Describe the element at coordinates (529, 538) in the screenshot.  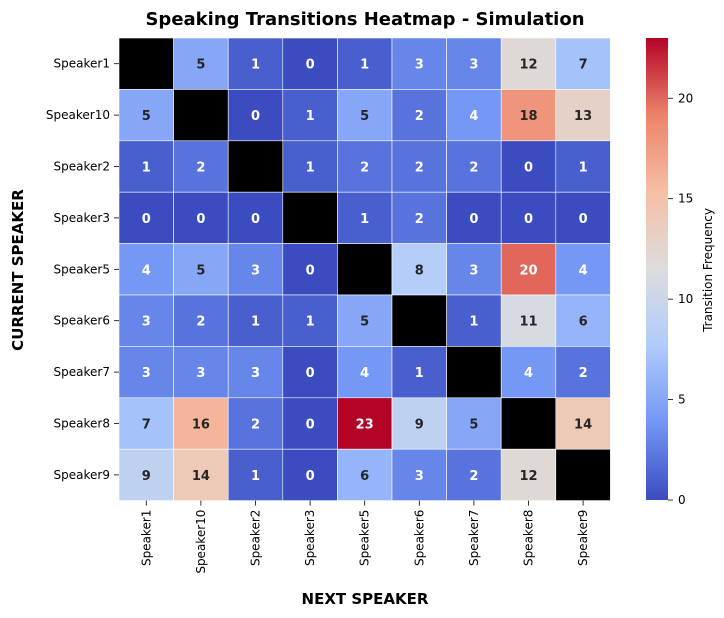
I see `x-tick-label: Speaker8` at that location.